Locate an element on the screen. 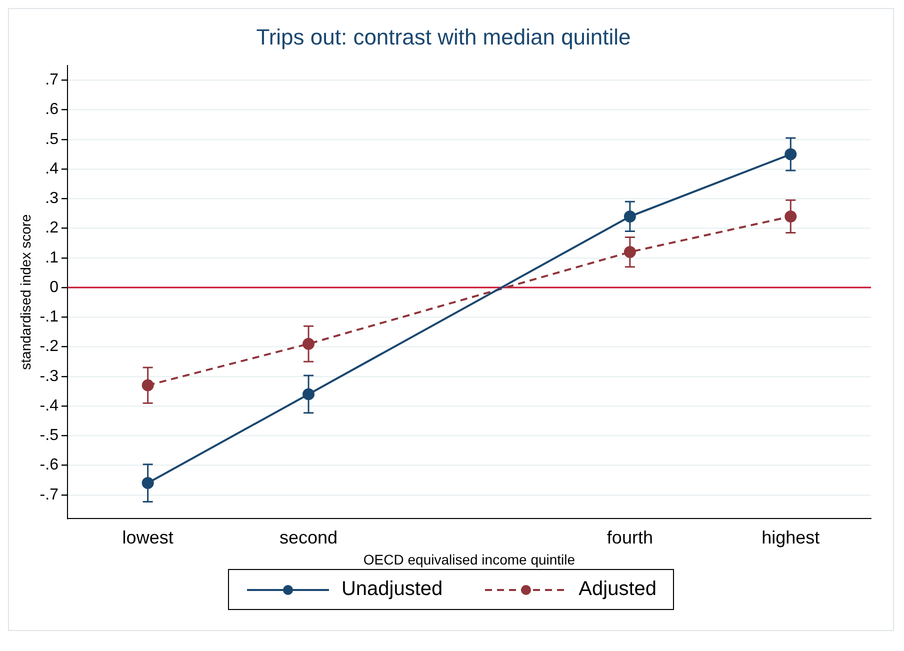 Image resolution: width=904 pixels, height=651 pixels. y-tick-label: .5 is located at coordinates (52, 139).